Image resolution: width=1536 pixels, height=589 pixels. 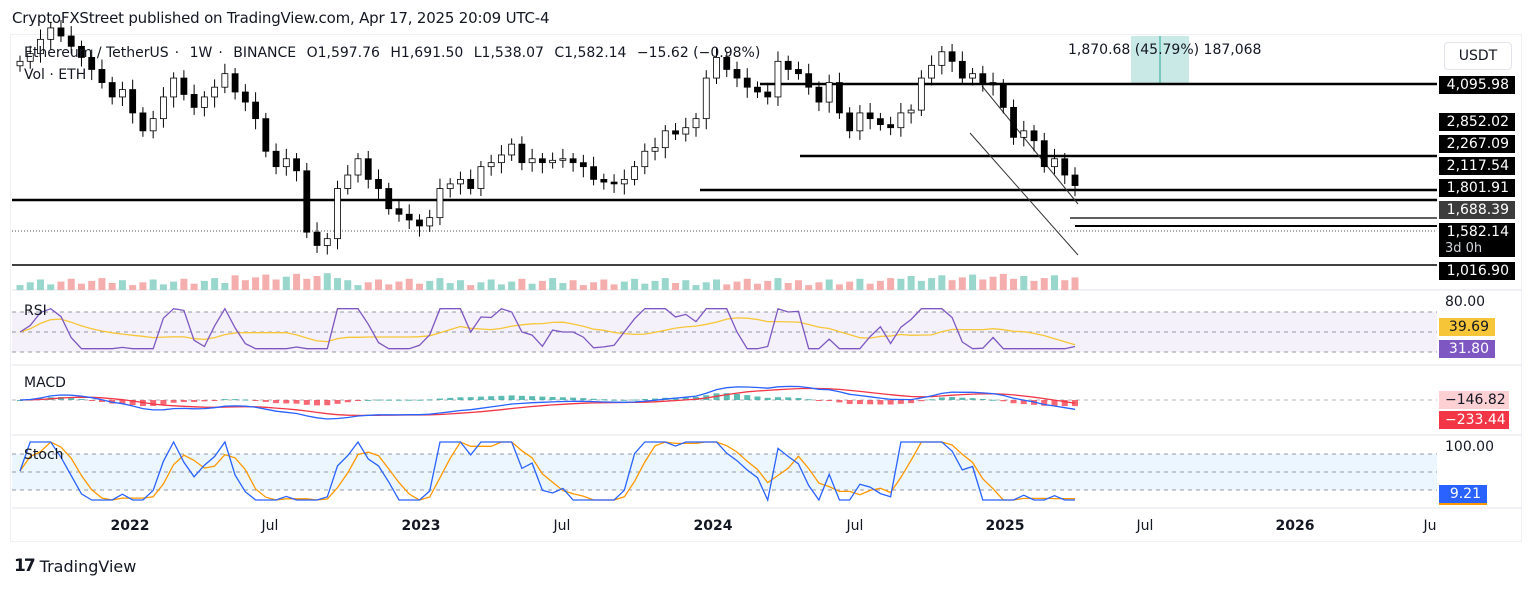 I want to click on macd-signal-line, so click(x=547, y=402).